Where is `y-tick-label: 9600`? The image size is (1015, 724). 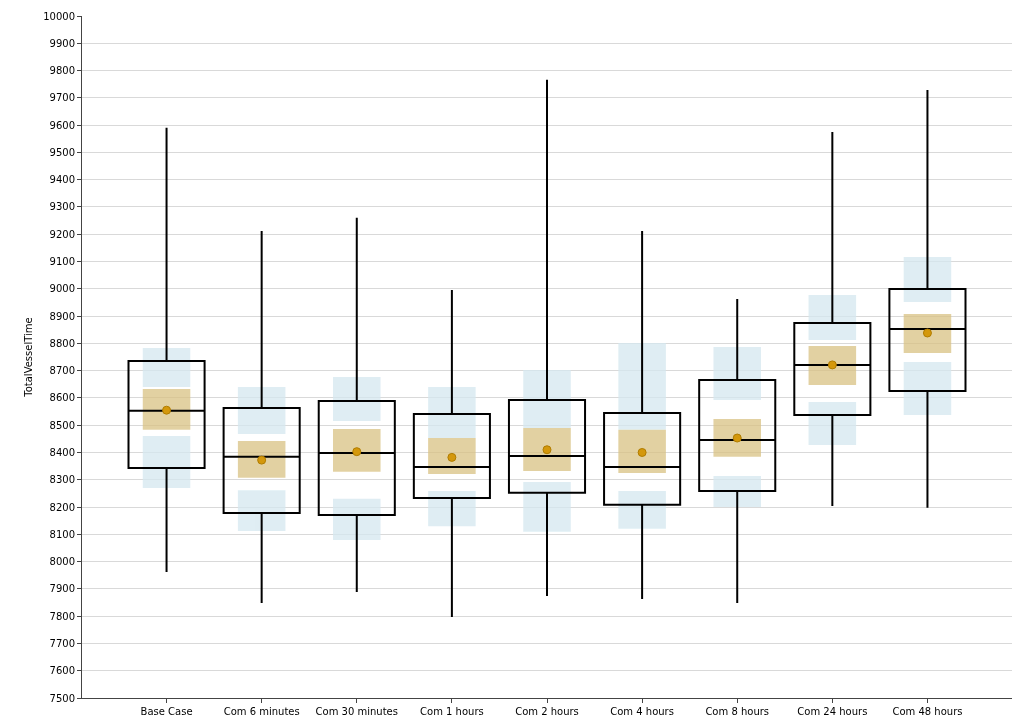 y-tick-label: 9600 is located at coordinates (62, 125).